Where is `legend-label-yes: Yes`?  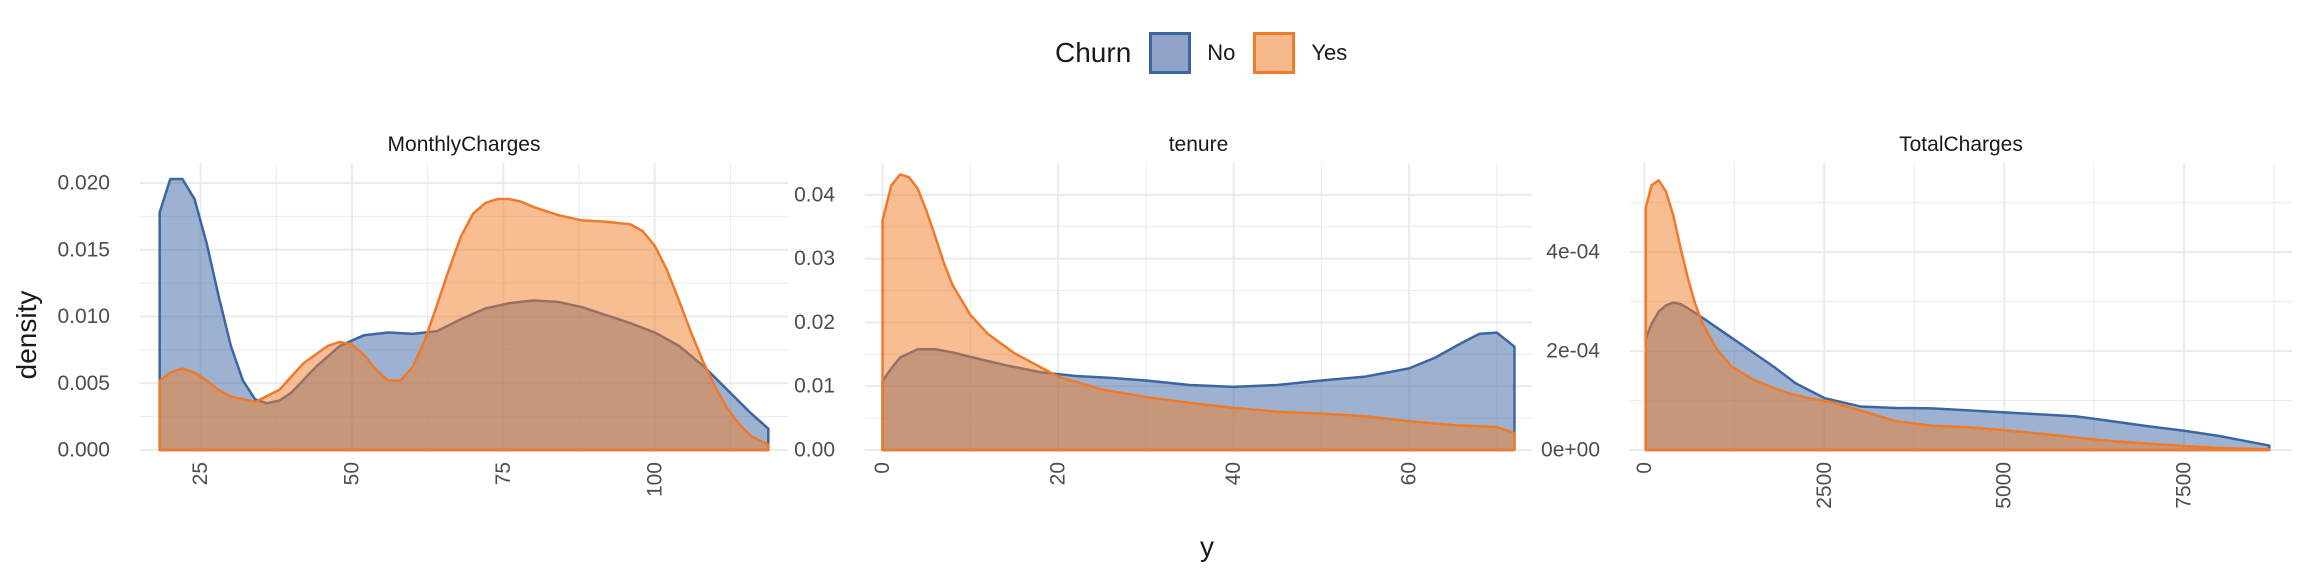
legend-label-yes: Yes is located at coordinates (1329, 52).